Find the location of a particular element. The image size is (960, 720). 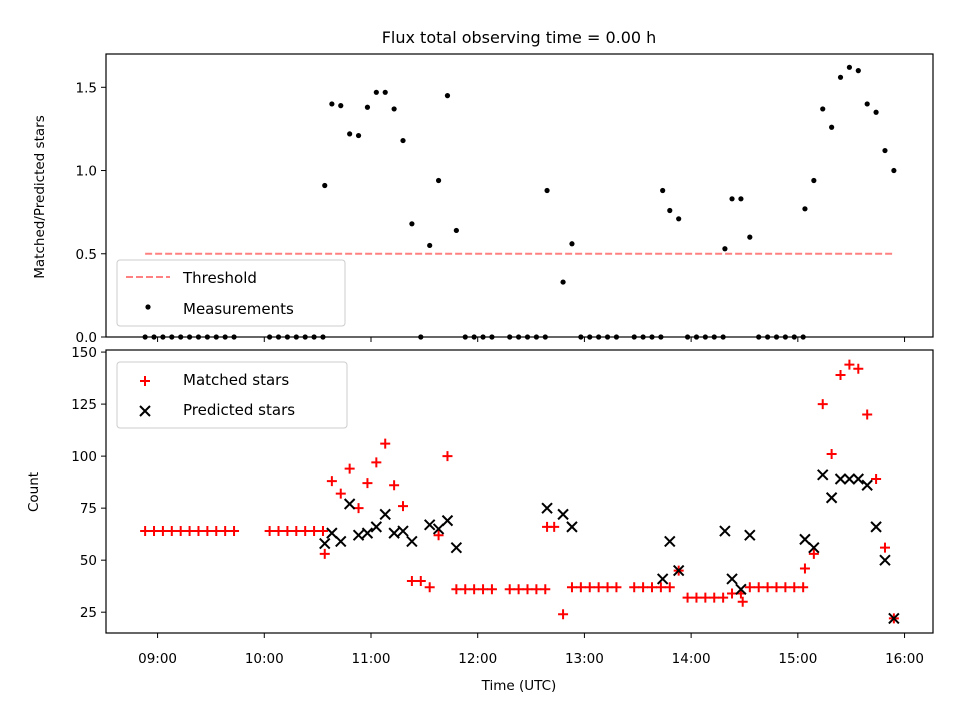

bottom-y-axis-label: Count is located at coordinates (34, 492).